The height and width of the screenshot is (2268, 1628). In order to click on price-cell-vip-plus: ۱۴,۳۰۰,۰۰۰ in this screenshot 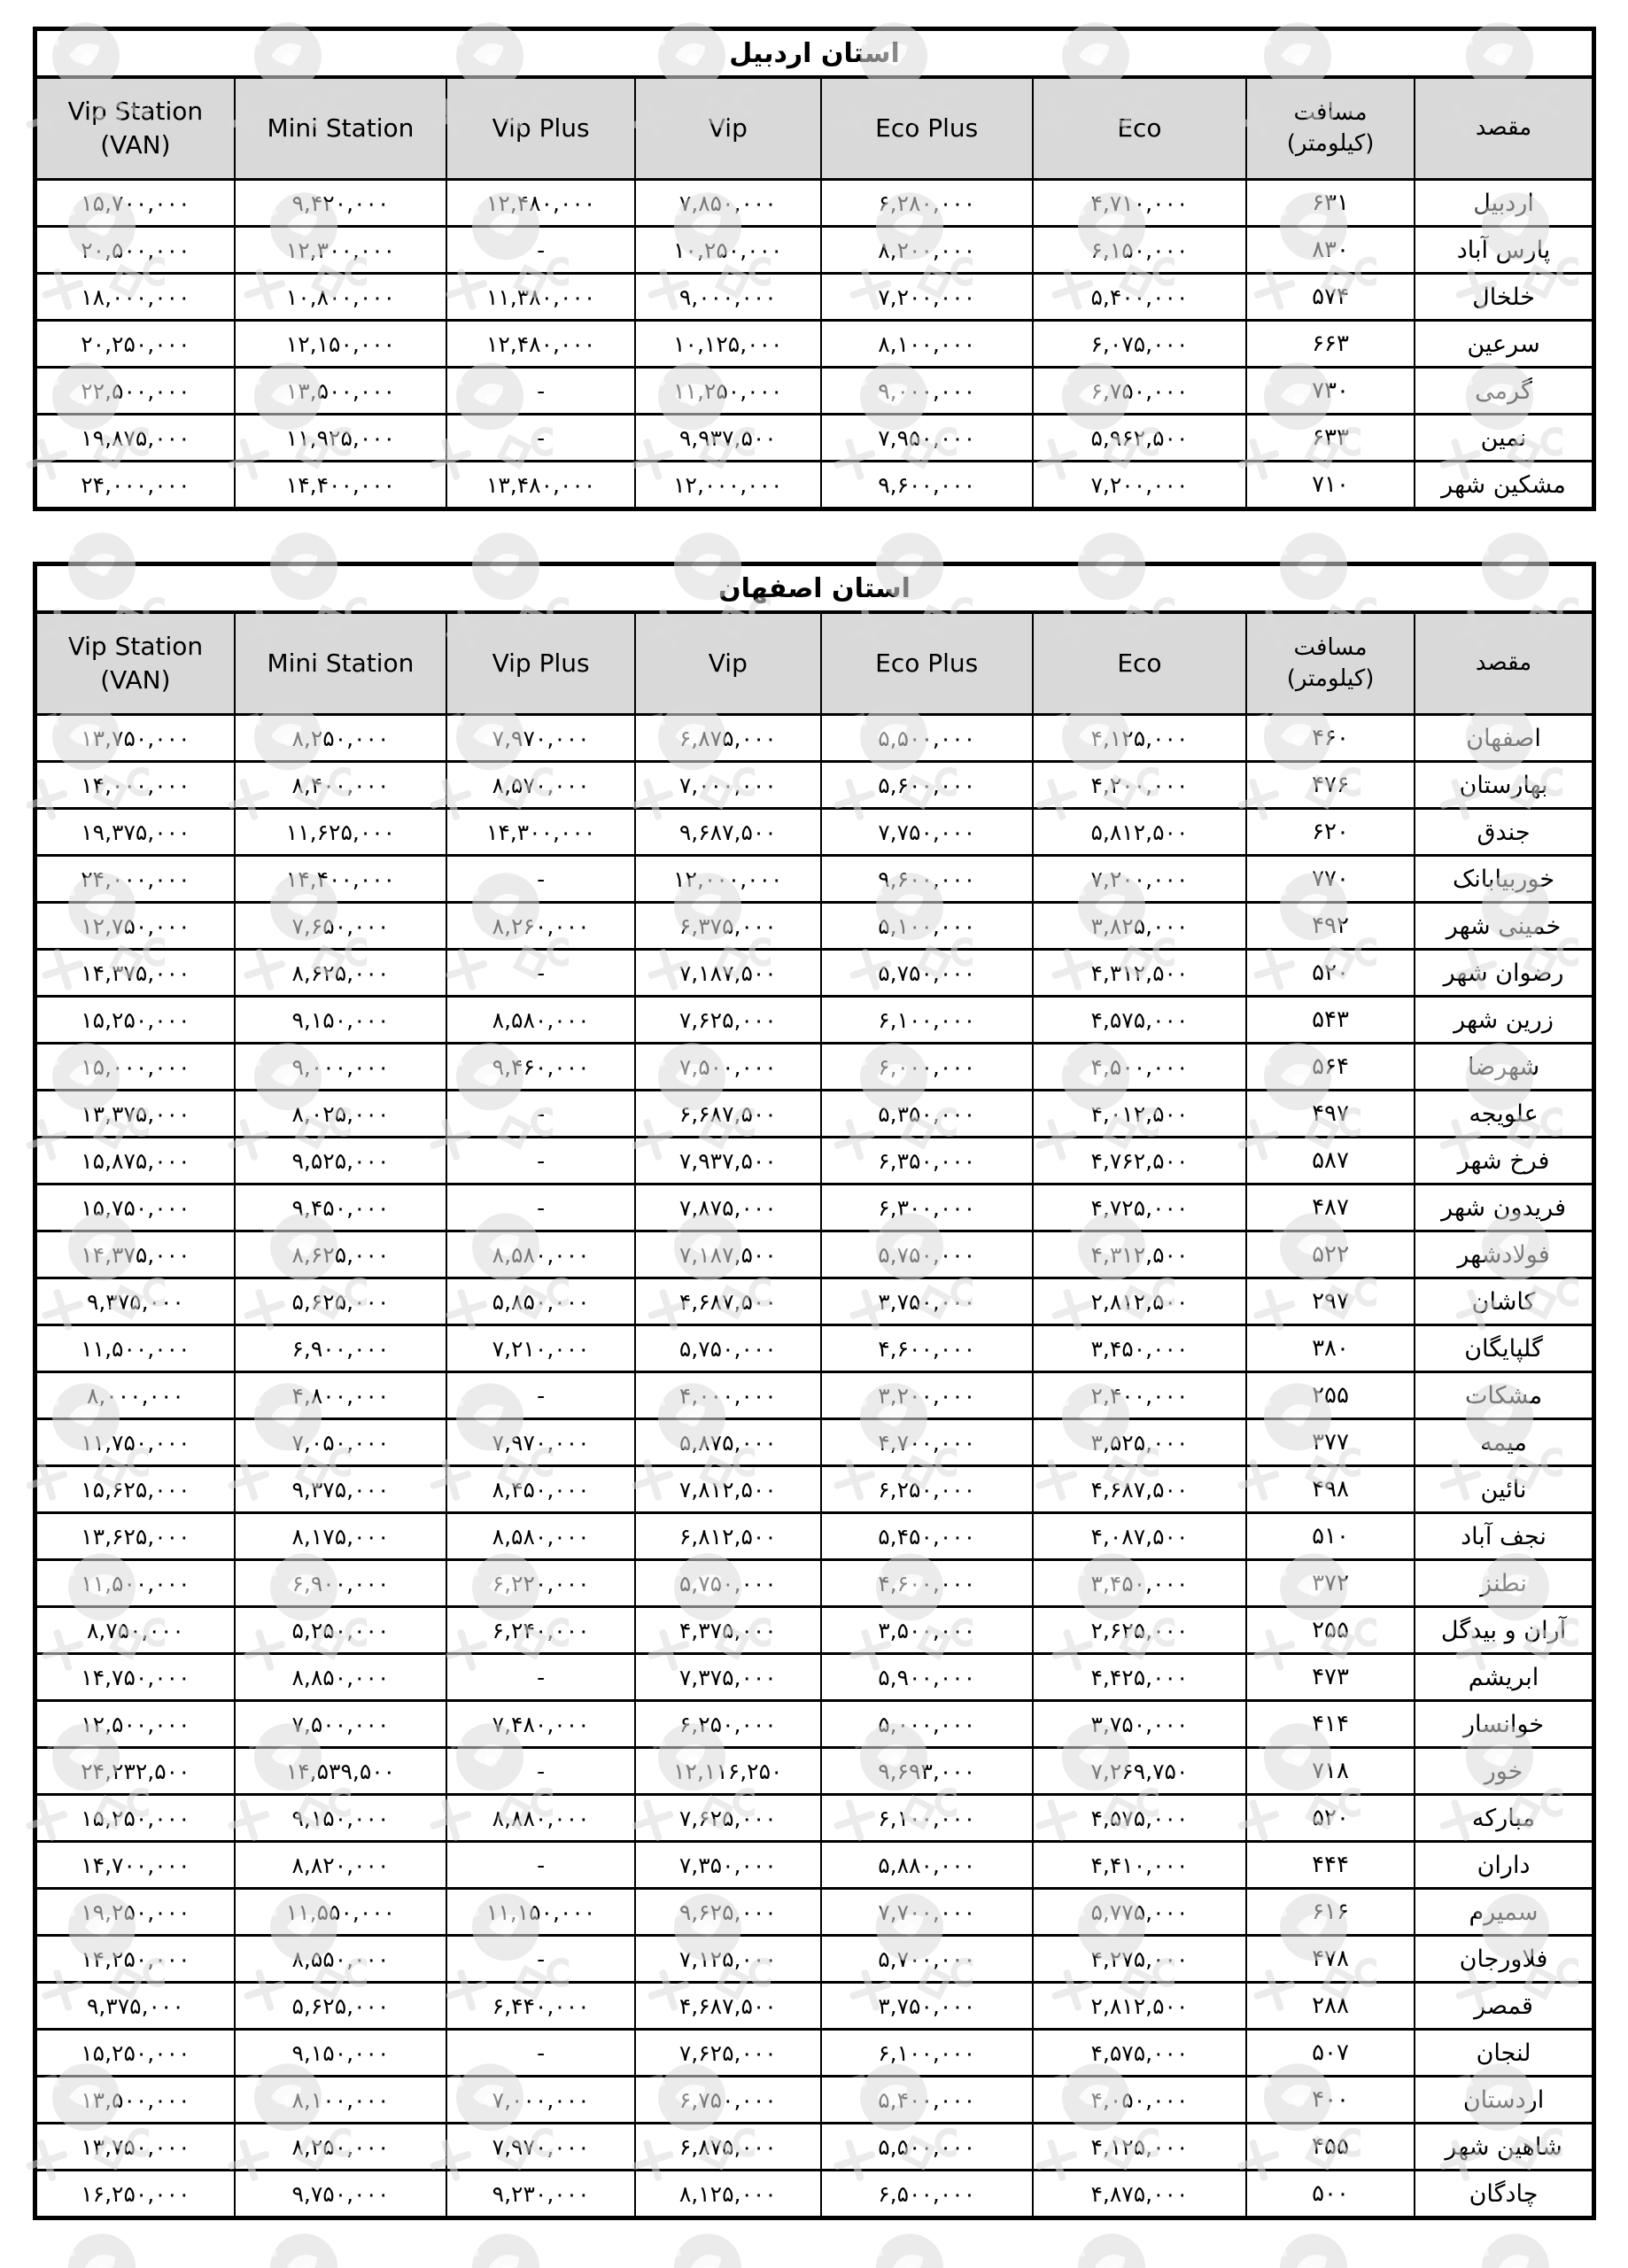, I will do `click(541, 832)`.